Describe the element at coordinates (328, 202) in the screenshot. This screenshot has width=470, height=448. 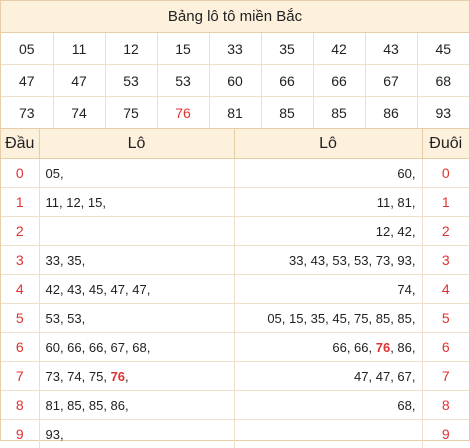
I see `duoi-lo-list: 11, 81,` at that location.